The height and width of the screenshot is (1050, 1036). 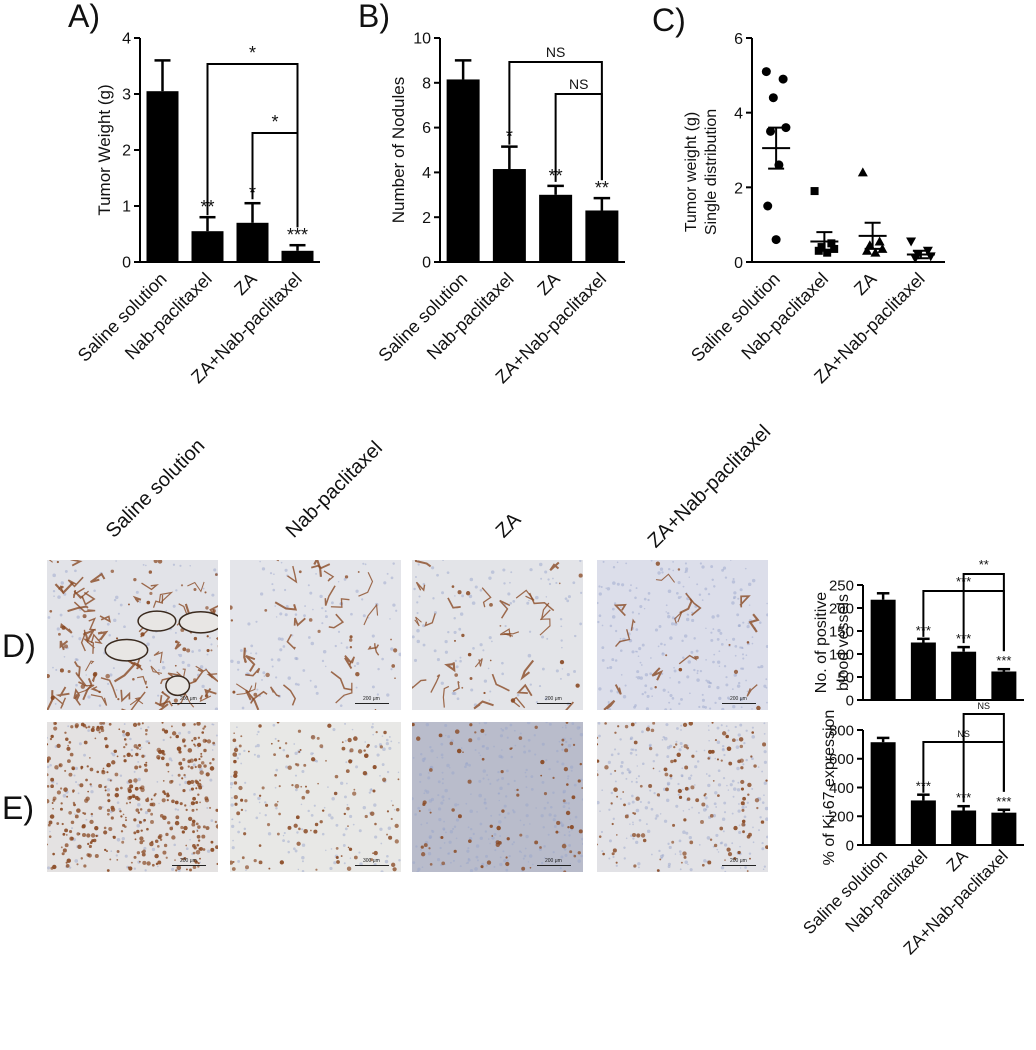 What do you see at coordinates (711, 172) in the screenshot?
I see `y-axis-label-2: Single distribution` at bounding box center [711, 172].